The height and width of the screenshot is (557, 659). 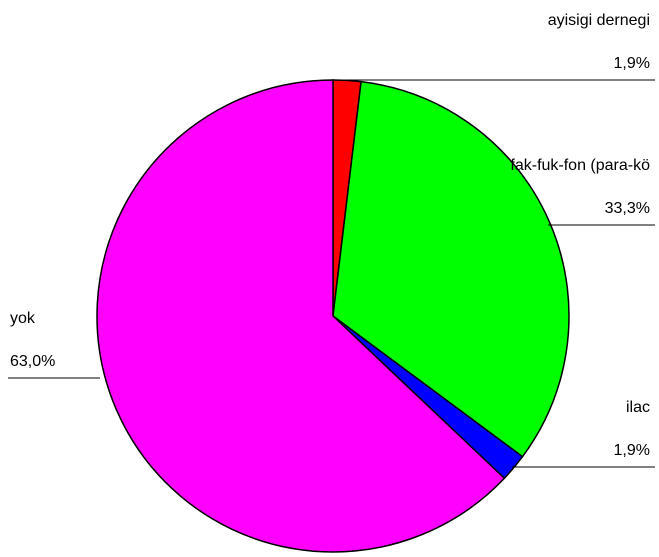 What do you see at coordinates (32, 361) in the screenshot?
I see `slice-value-label: 63,0%` at bounding box center [32, 361].